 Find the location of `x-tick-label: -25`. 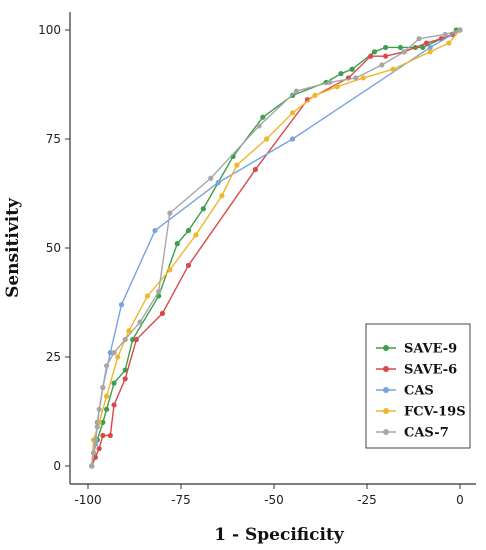

x-tick-label: -25 is located at coordinates (367, 500).